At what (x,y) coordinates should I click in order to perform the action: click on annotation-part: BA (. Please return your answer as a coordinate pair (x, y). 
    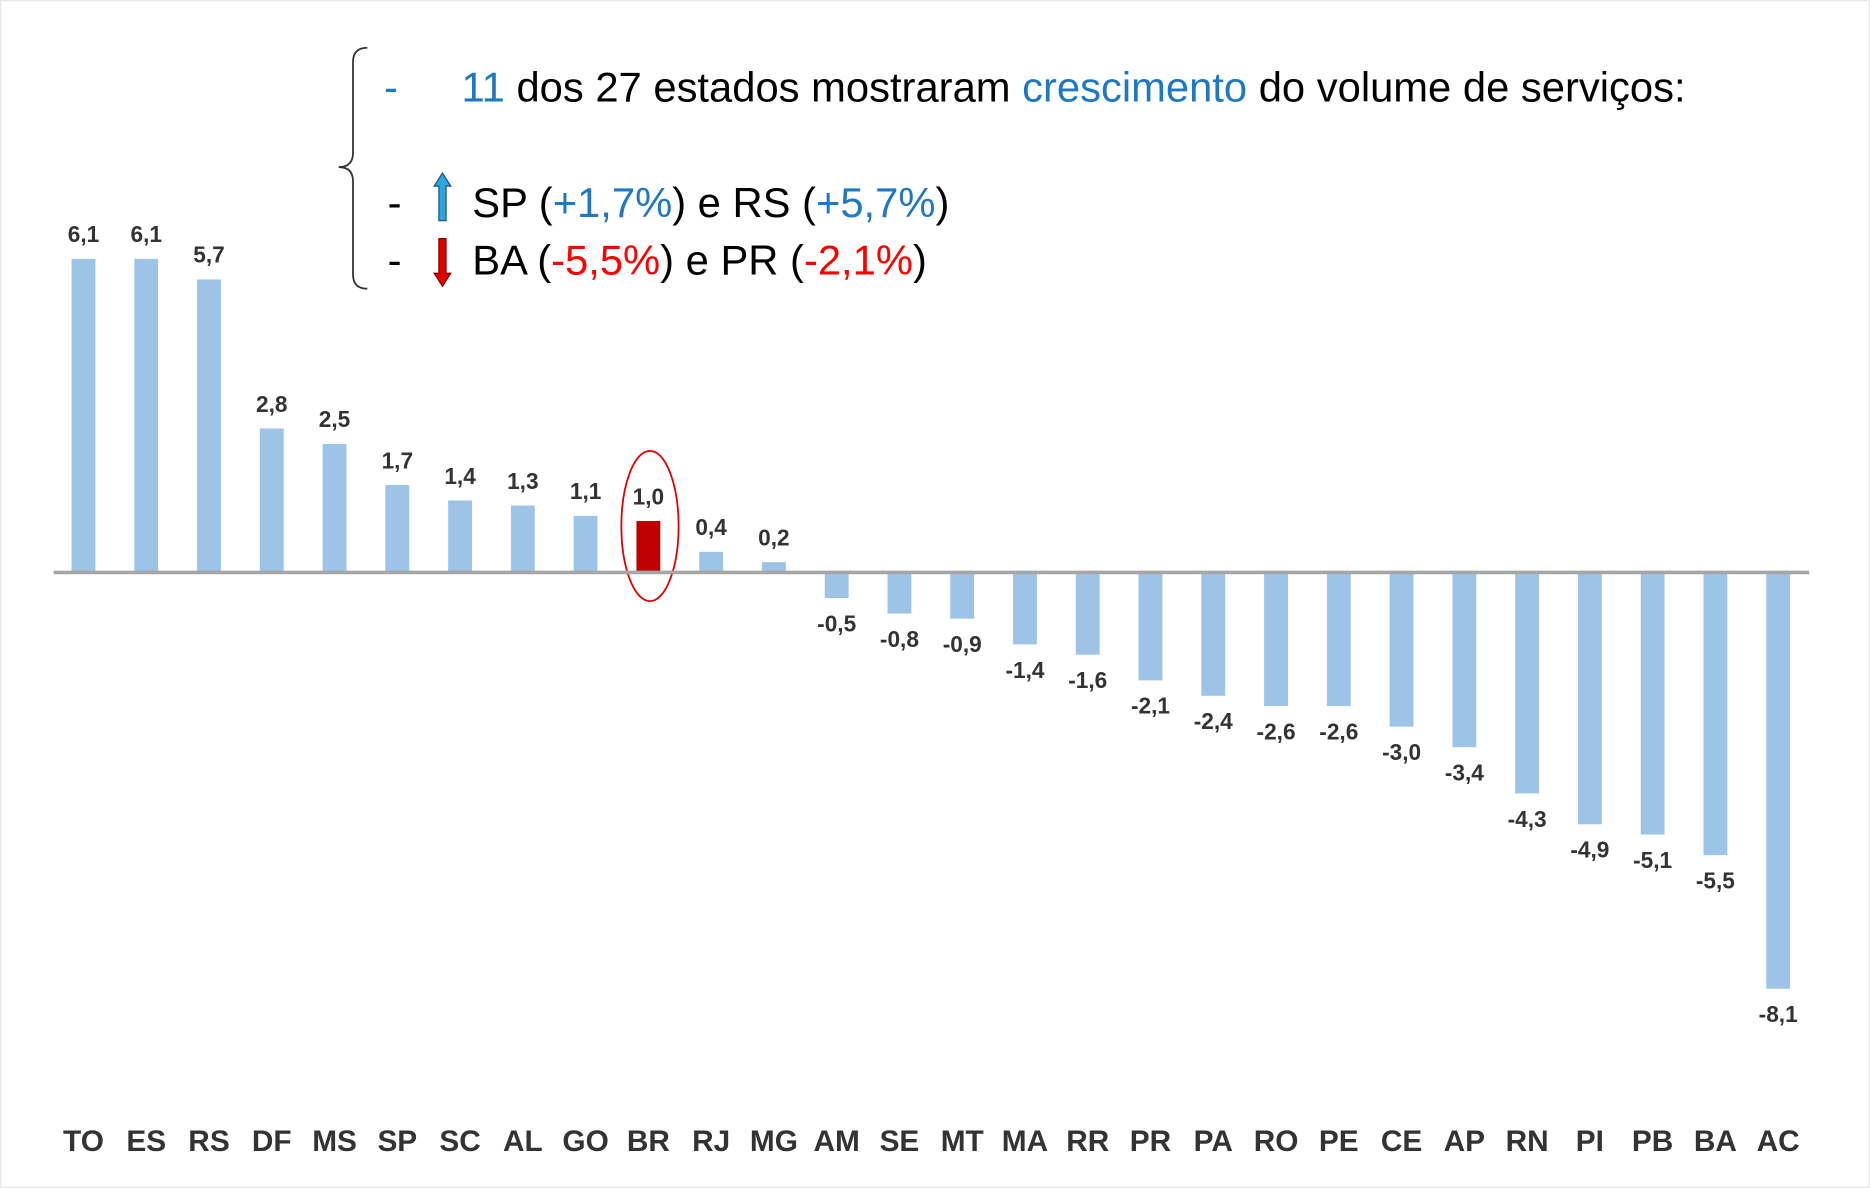
    Looking at the image, I should click on (511, 259).